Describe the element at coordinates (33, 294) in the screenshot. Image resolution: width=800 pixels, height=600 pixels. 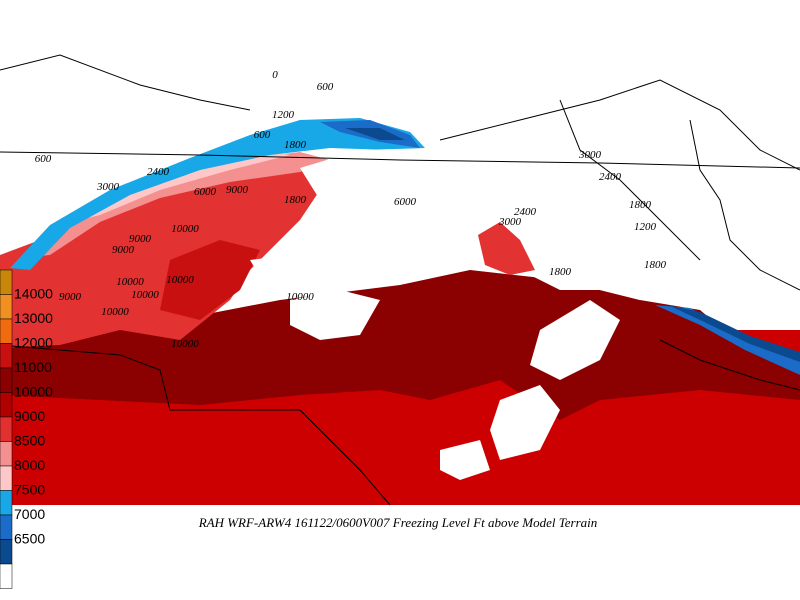
I see `legend-label: 14000` at that location.